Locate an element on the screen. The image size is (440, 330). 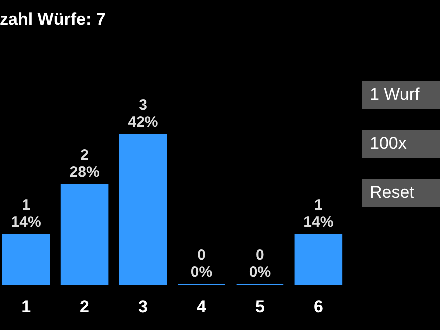
chart-title: zahl Würfe: 7 is located at coordinates (53, 19).